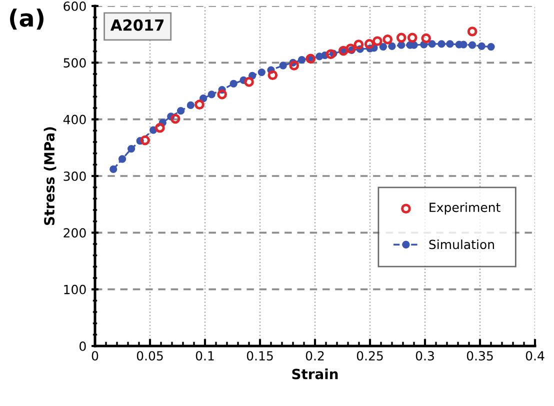 The height and width of the screenshot is (406, 554). I want to click on x-tick-label: 0.3, so click(425, 356).